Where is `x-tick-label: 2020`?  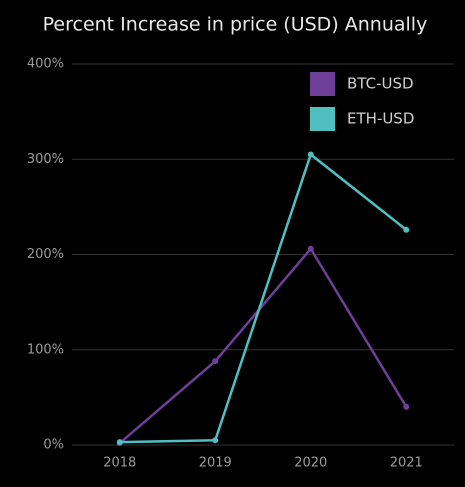
x-tick-label: 2020 is located at coordinates (310, 463).